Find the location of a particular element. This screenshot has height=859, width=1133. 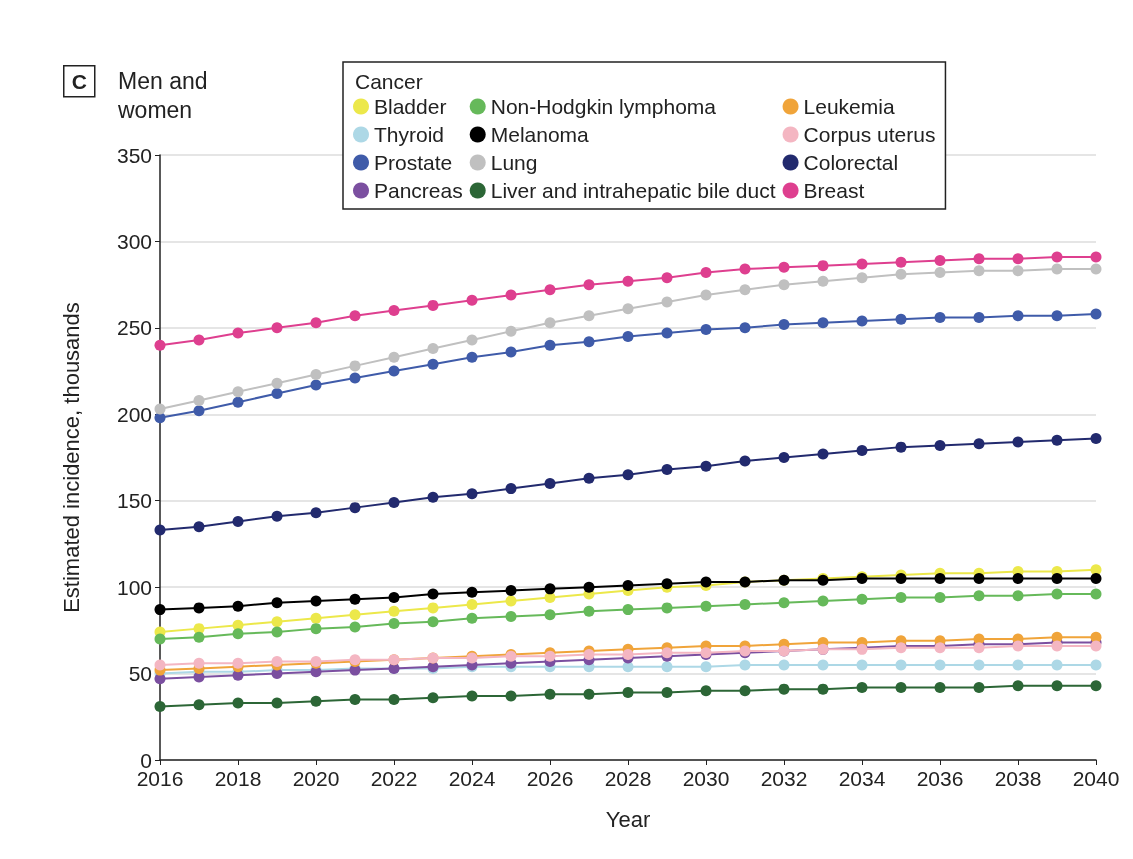

y-tick-label: 250 is located at coordinates (134, 328).